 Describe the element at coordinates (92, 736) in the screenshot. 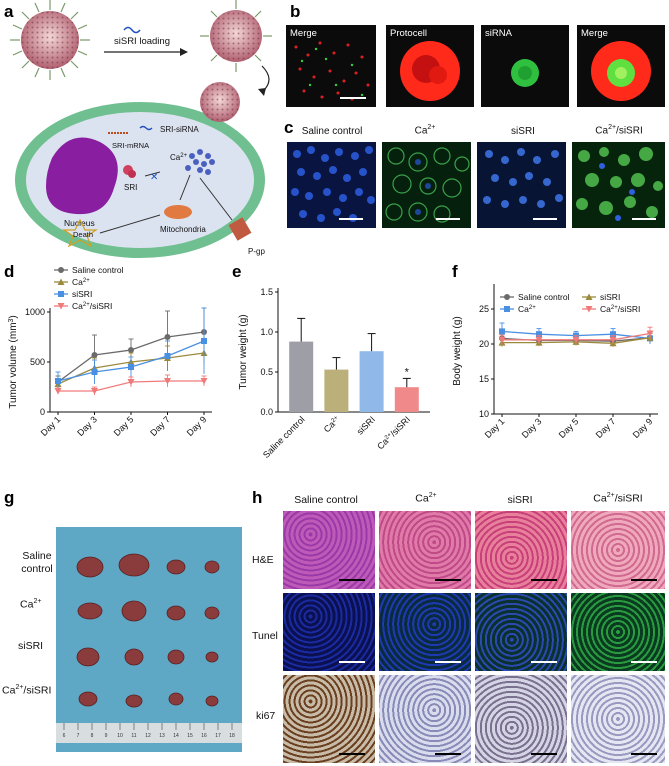

I see `ruler-number: 8` at that location.